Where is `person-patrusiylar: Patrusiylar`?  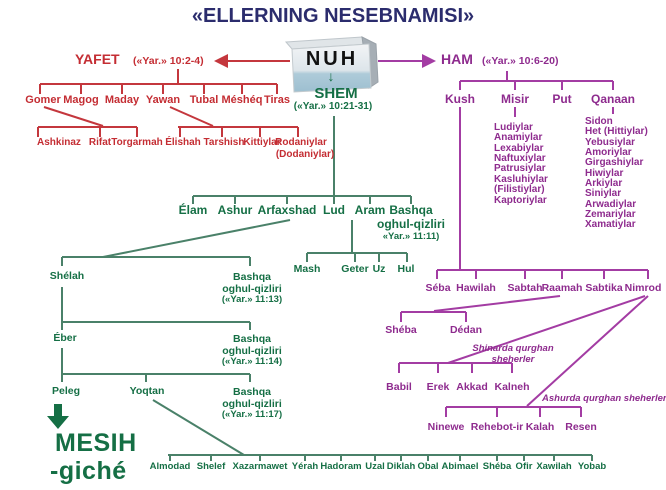 person-patrusiylar: Patrusiylar is located at coordinates (520, 168).